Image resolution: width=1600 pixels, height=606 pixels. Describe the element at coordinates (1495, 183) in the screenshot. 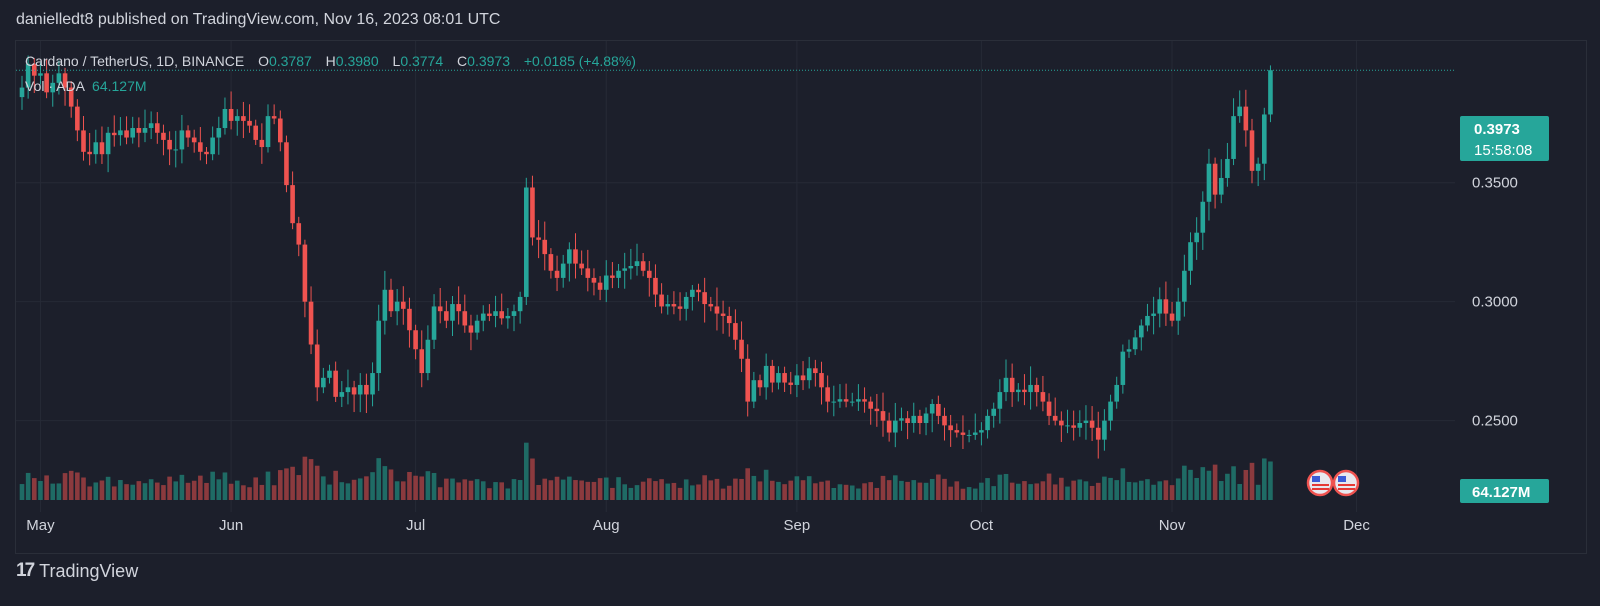

I see `price-tick-label: 0.3500` at that location.